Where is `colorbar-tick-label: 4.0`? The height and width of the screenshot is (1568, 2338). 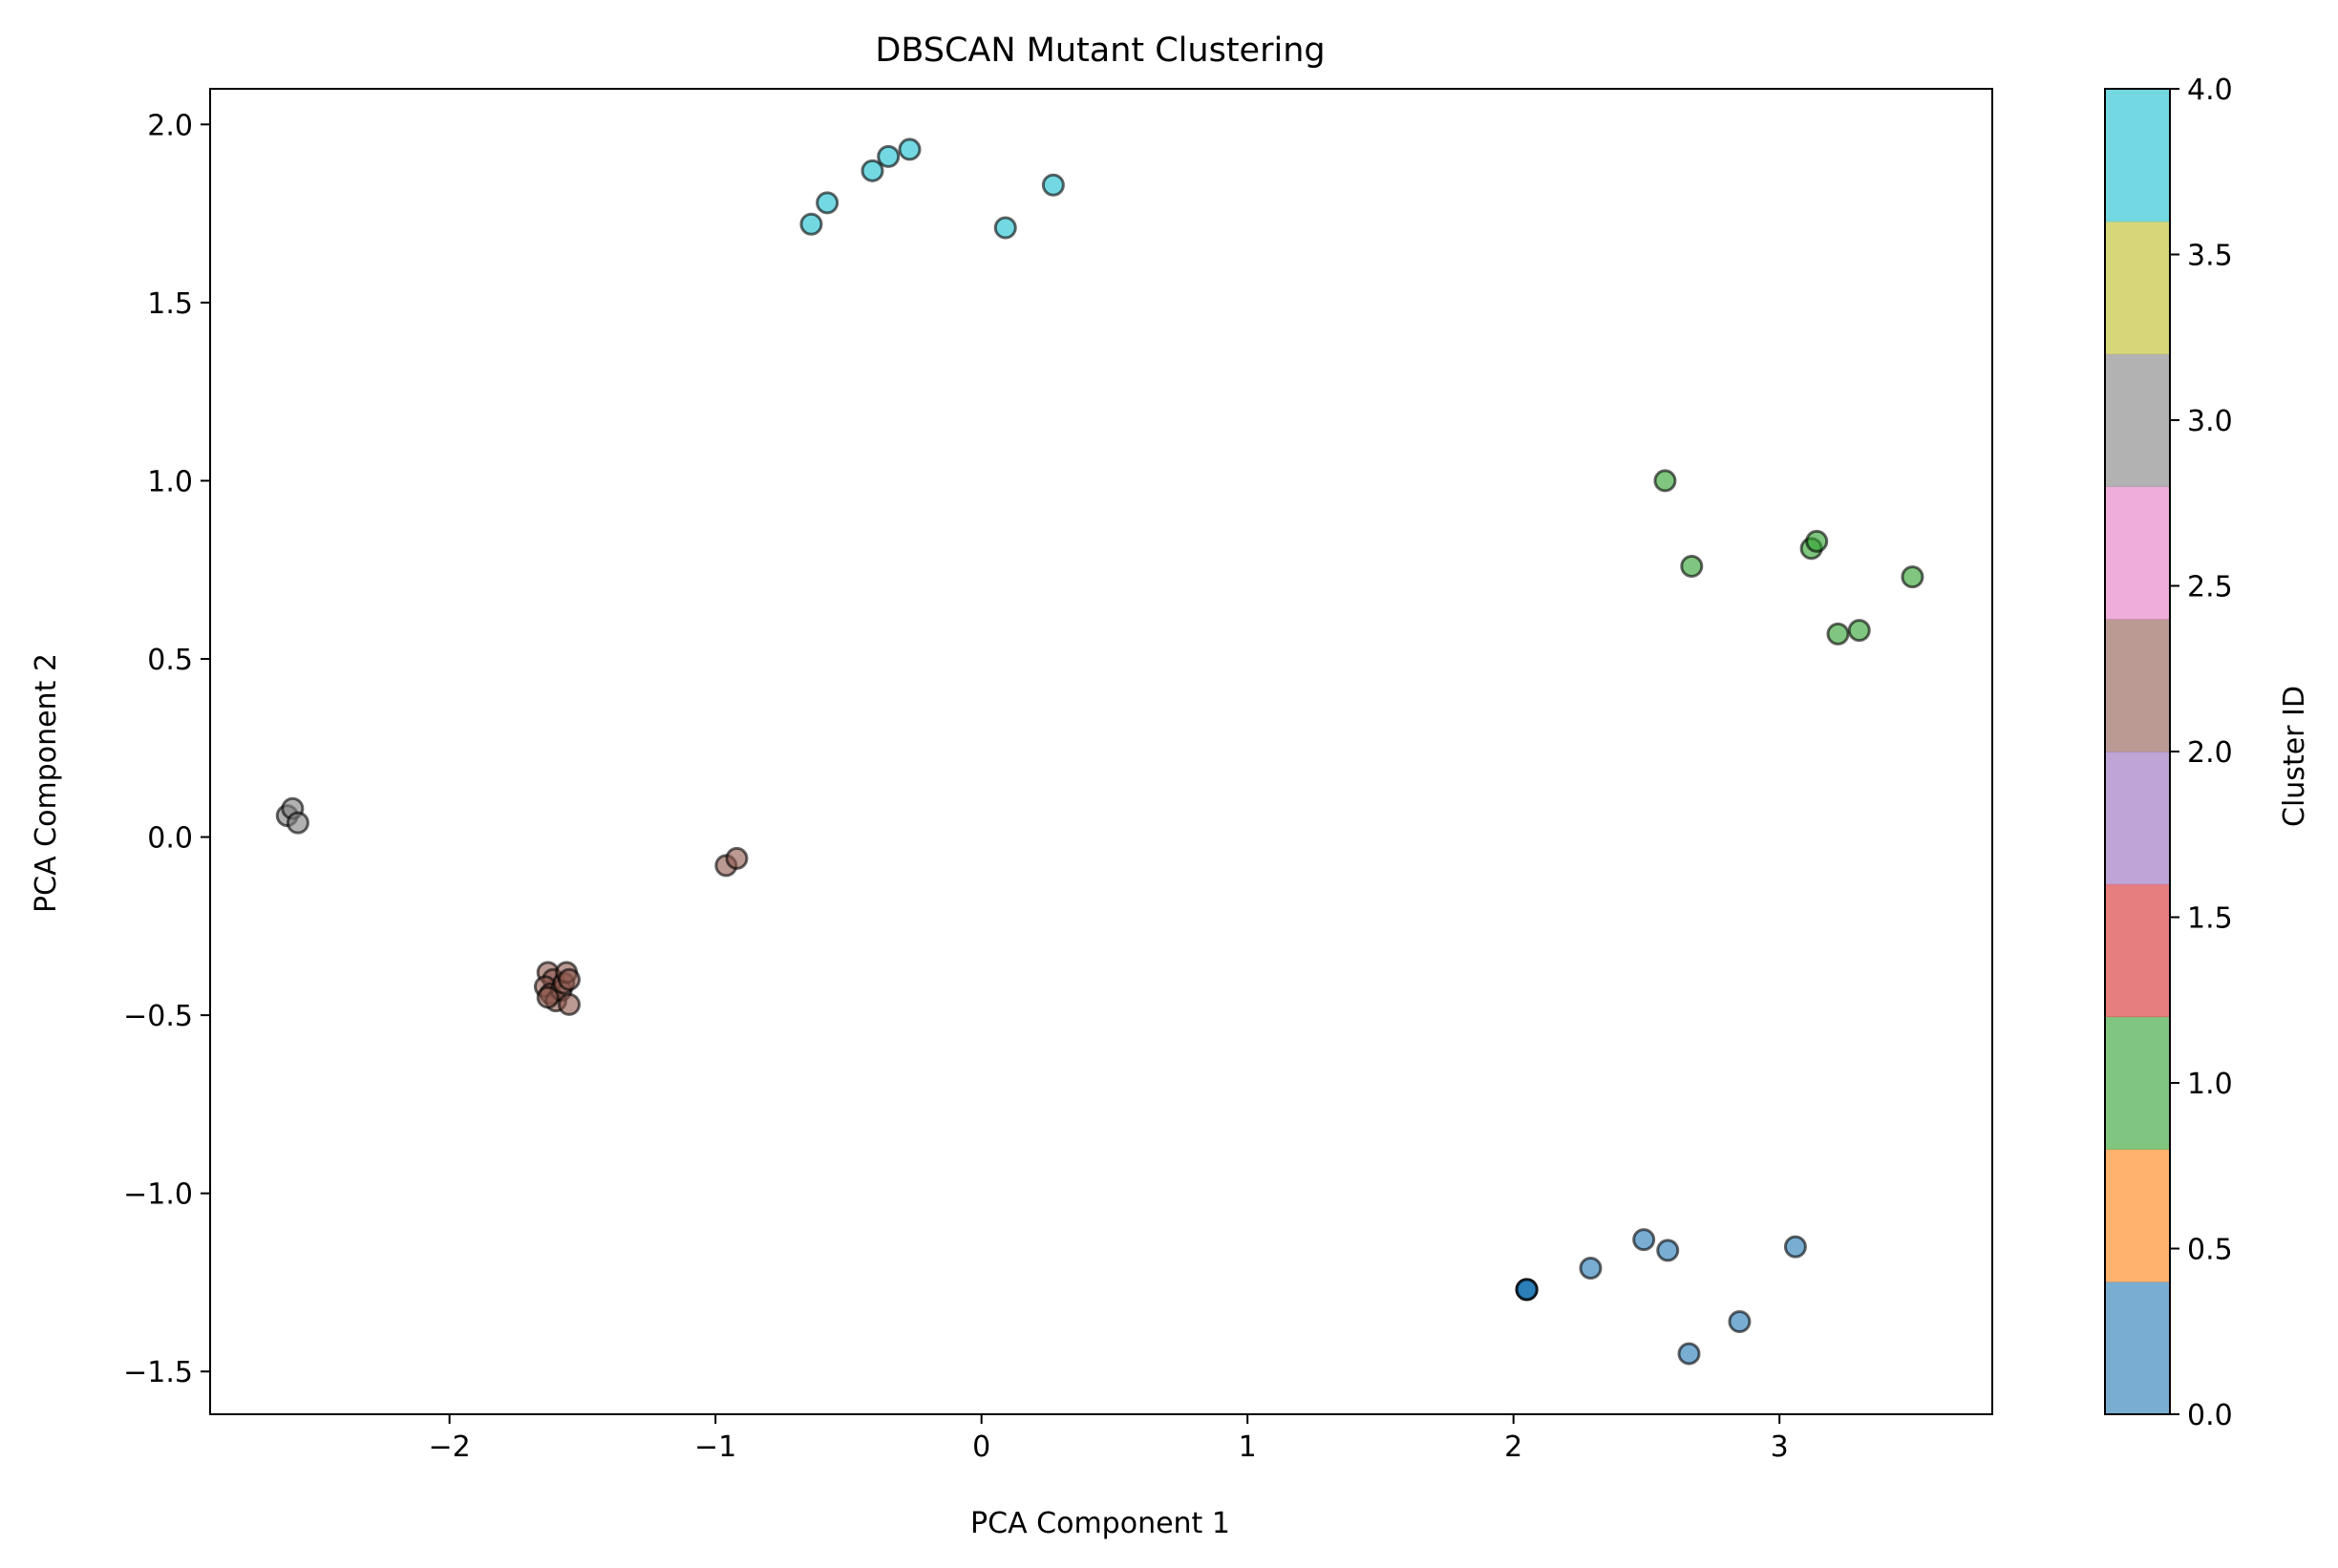 colorbar-tick-label: 4.0 is located at coordinates (2210, 90).